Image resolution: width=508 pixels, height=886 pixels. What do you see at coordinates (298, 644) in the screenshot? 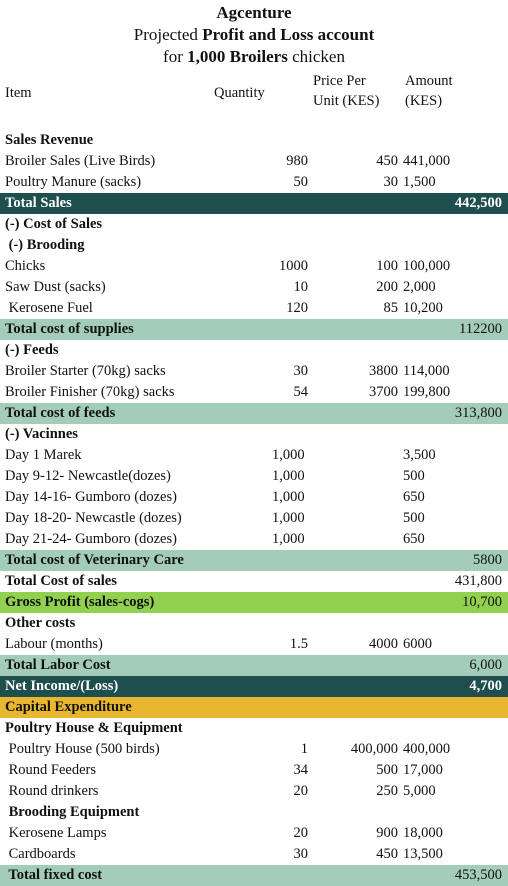
I see `row-quantity: 1.5` at bounding box center [298, 644].